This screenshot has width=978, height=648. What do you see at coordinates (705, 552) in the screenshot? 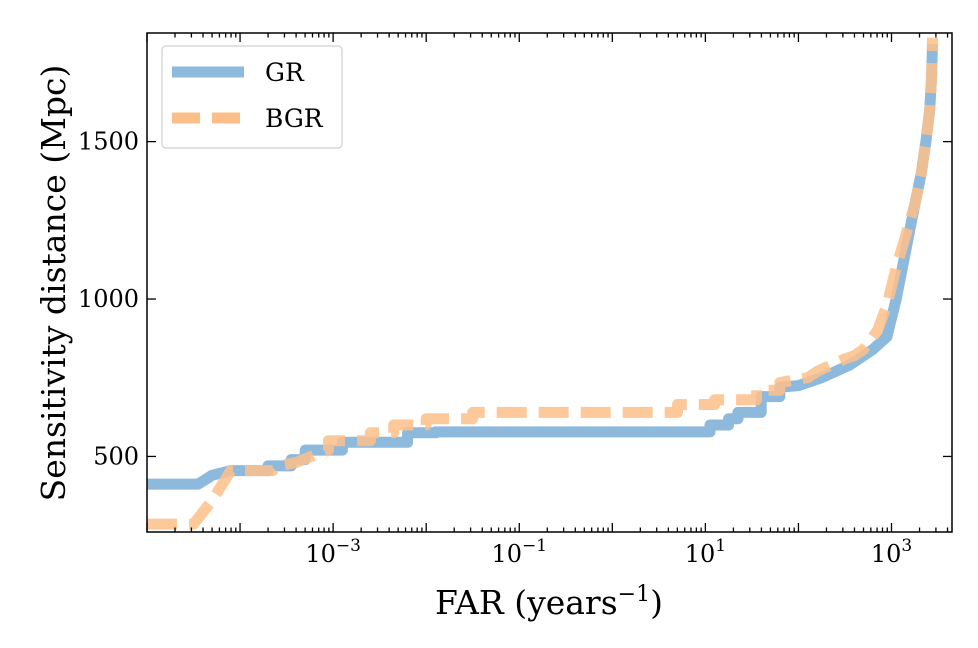
I see `x-tick-label: 10¹` at bounding box center [705, 552].